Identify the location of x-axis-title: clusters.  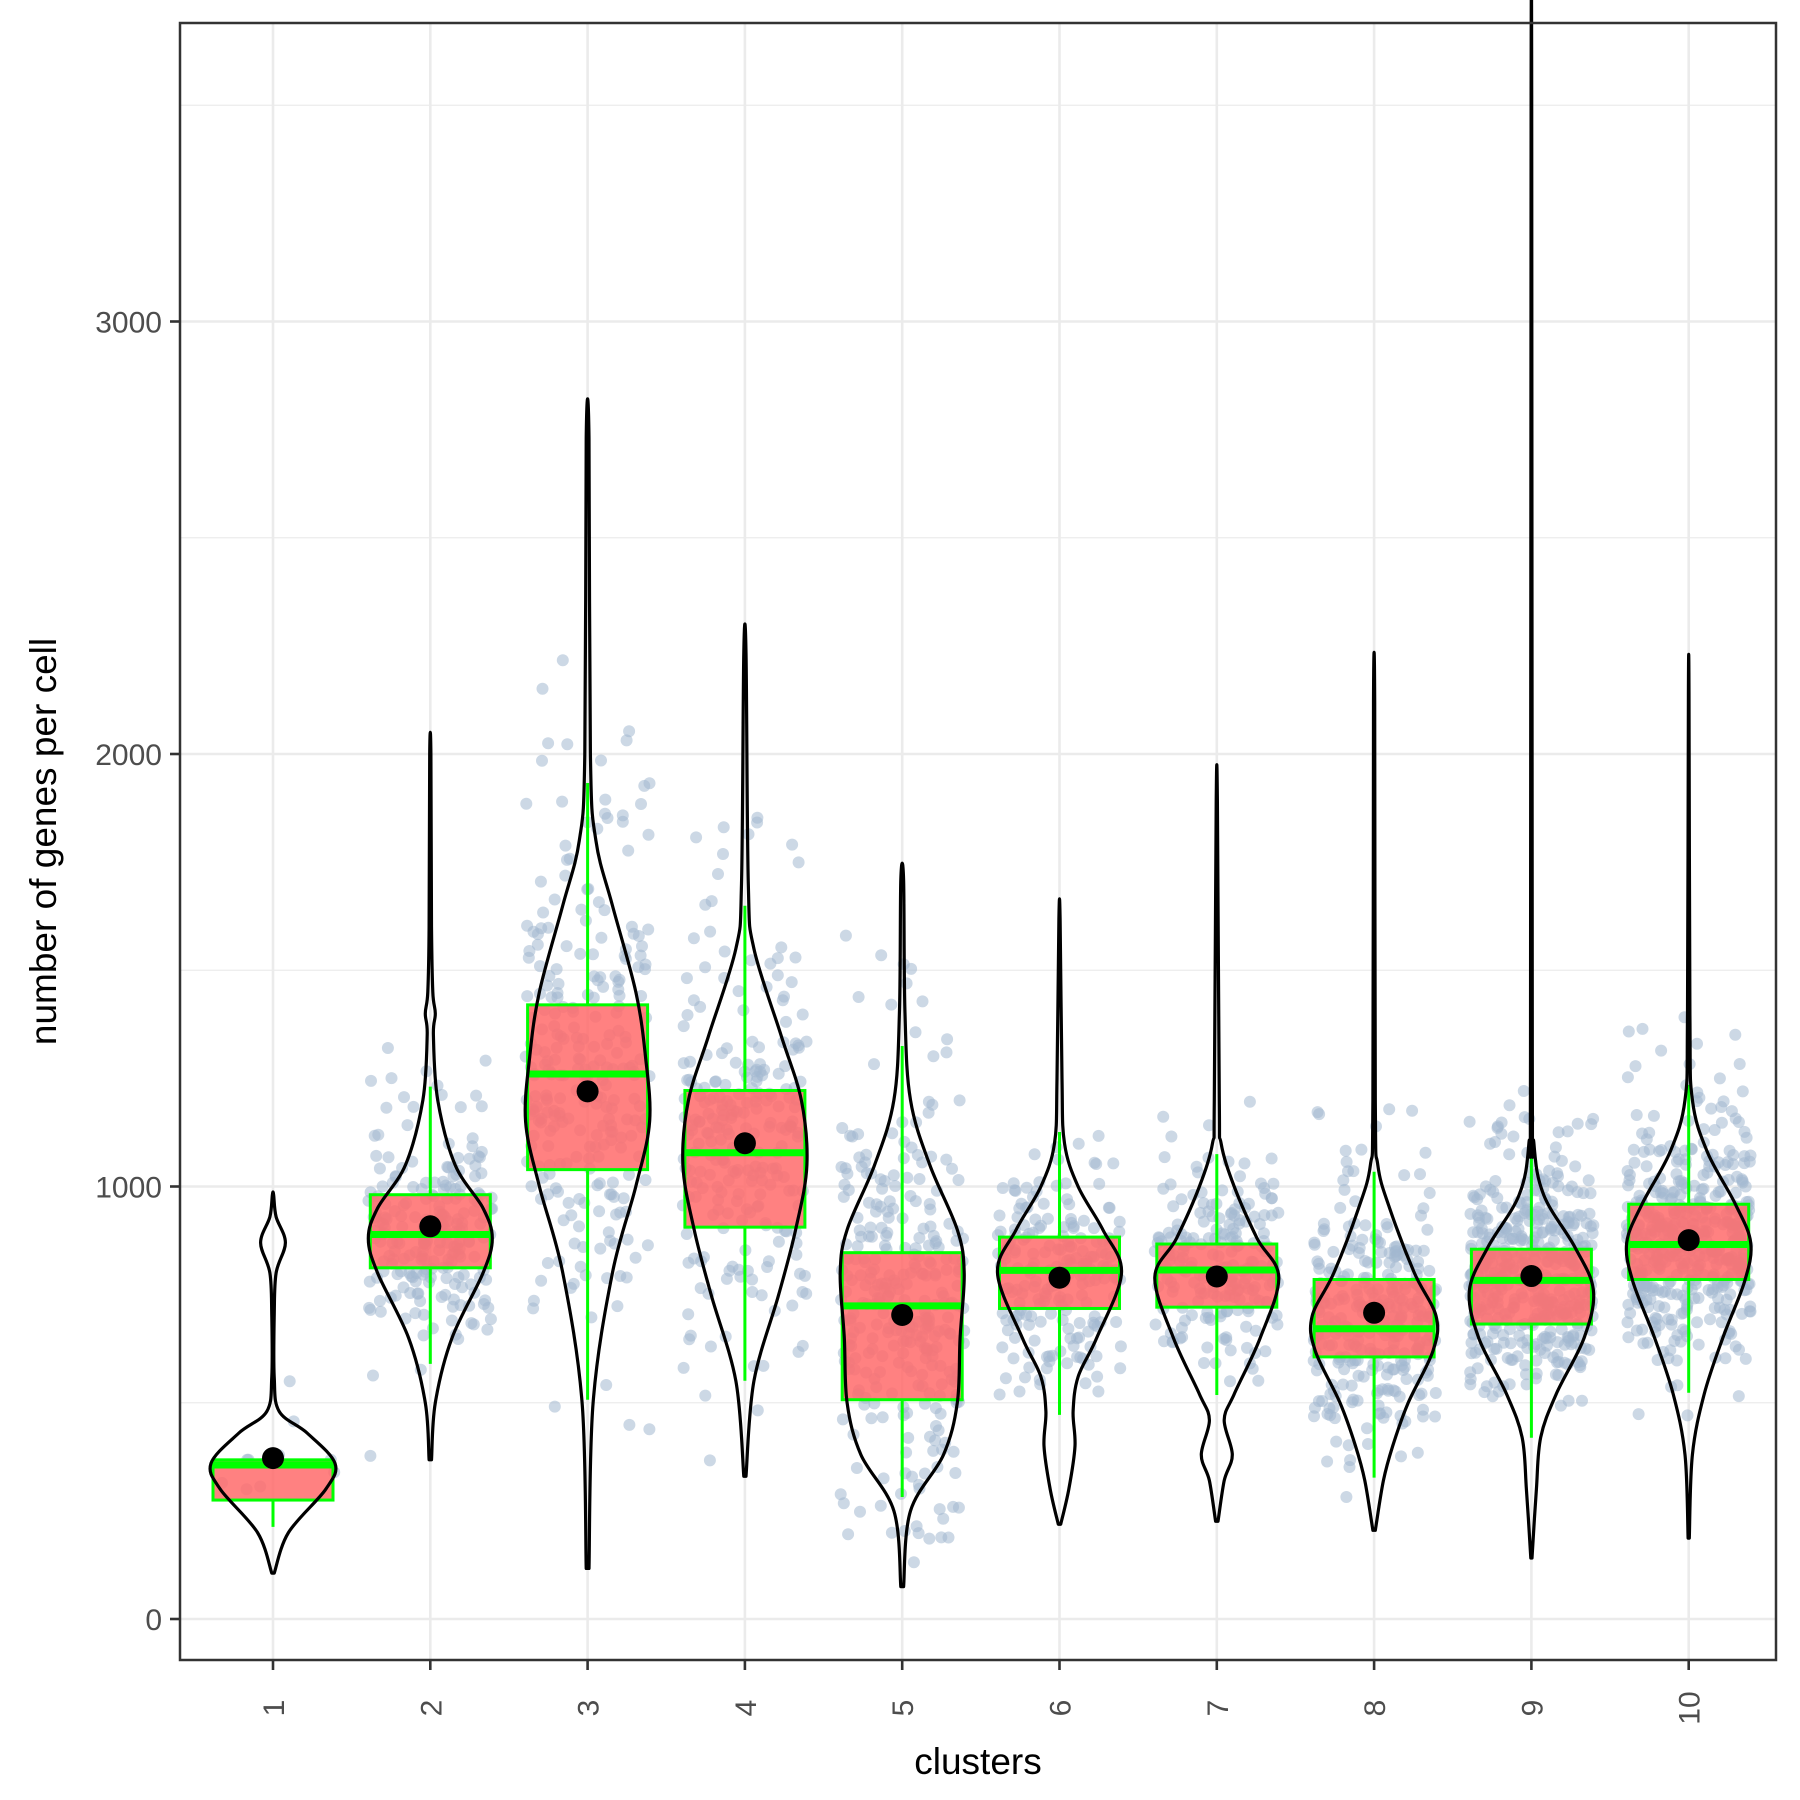
(977, 1761).